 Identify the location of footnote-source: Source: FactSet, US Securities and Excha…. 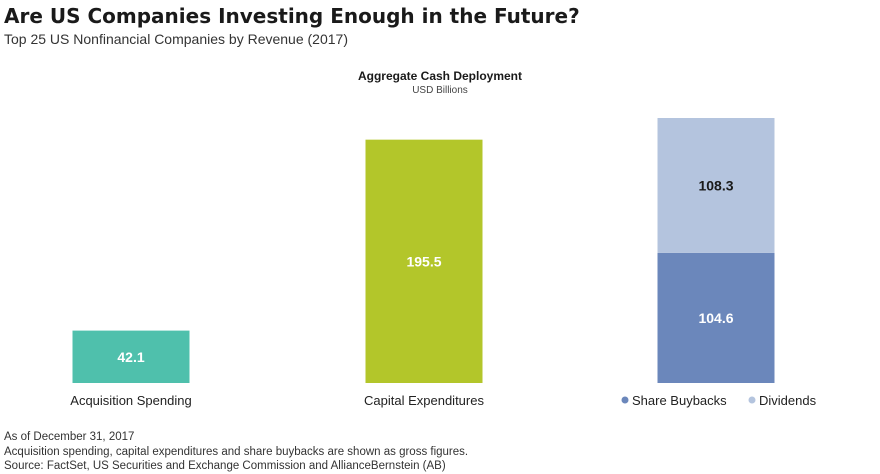
(225, 466).